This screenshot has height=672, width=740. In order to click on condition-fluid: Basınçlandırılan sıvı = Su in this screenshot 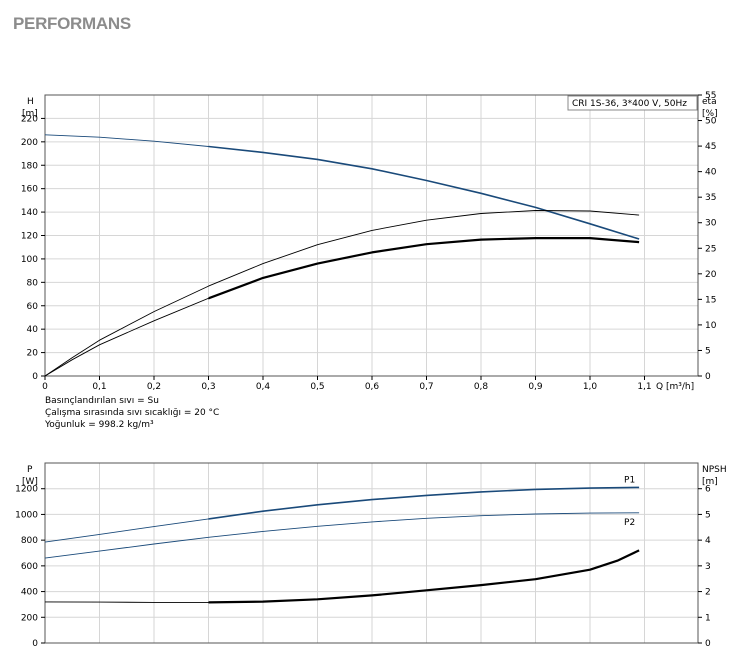, I will do `click(102, 401)`.